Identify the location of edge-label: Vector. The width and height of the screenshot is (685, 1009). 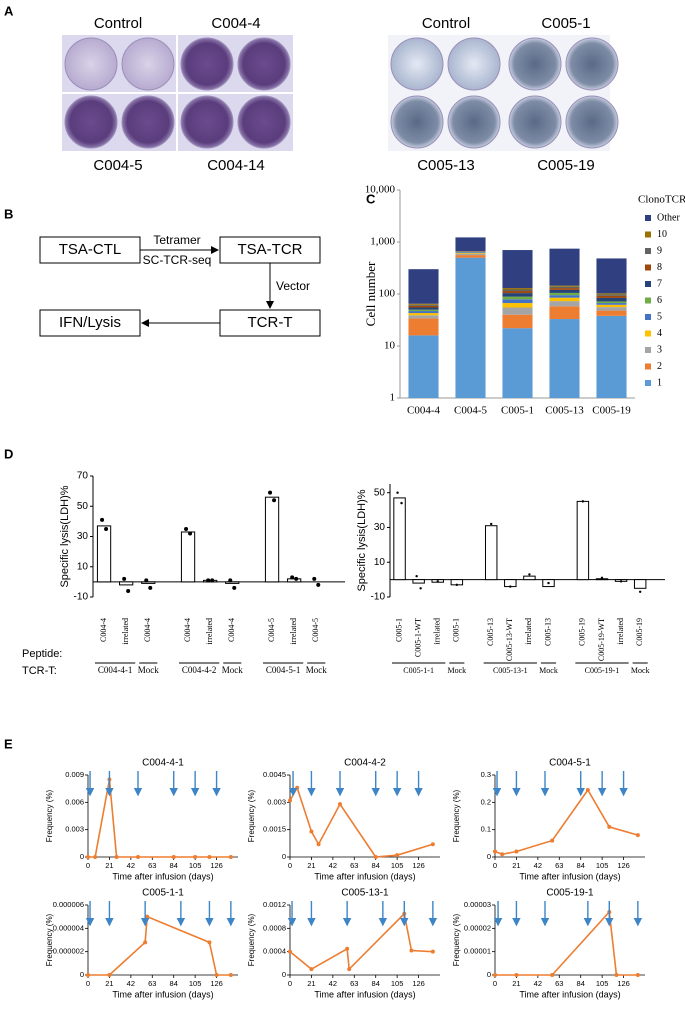
(293, 286).